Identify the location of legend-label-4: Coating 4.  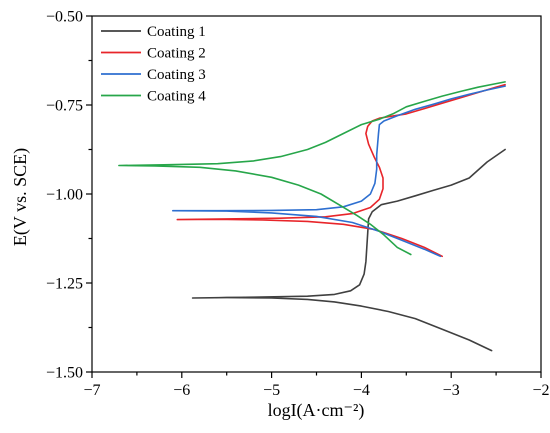
(176, 97).